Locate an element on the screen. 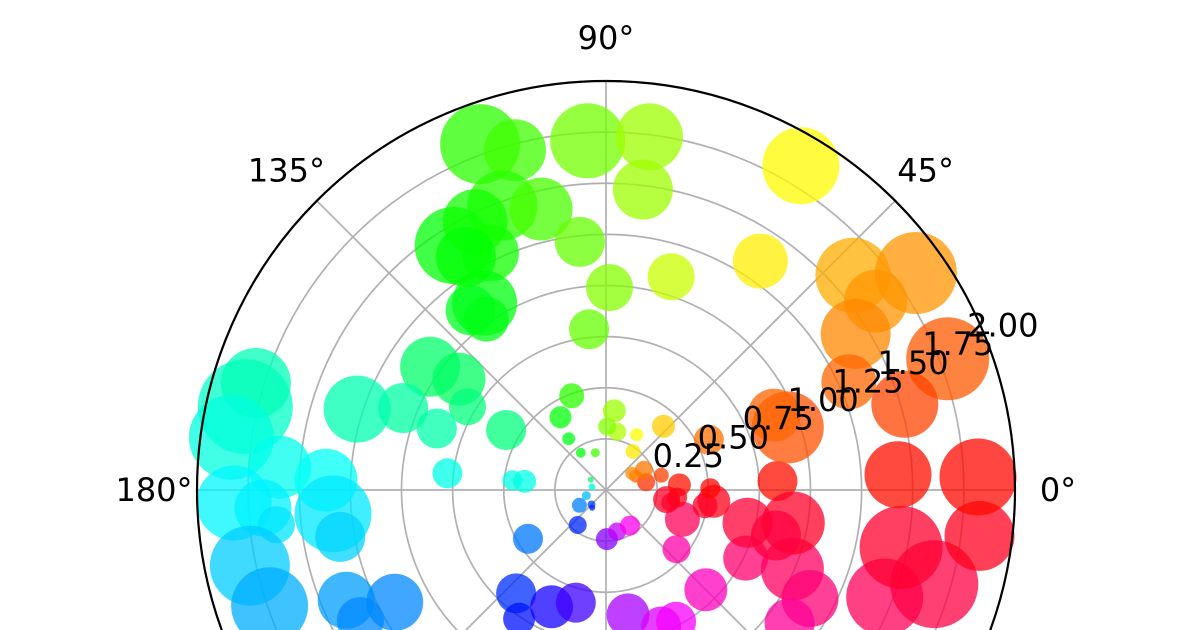 The image size is (1200, 630). theta-tick-label: 180° is located at coordinates (153, 490).